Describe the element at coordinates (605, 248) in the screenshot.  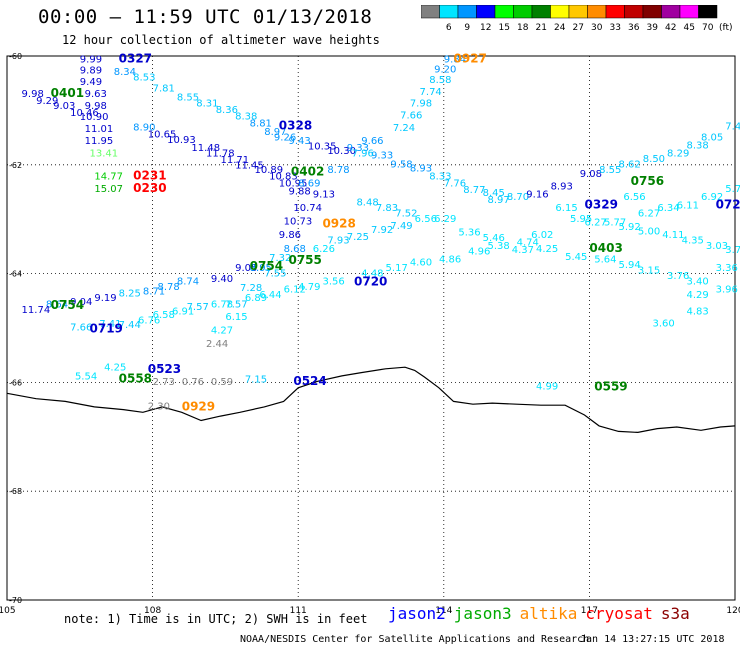
I see `track-time-label: 0403` at that location.